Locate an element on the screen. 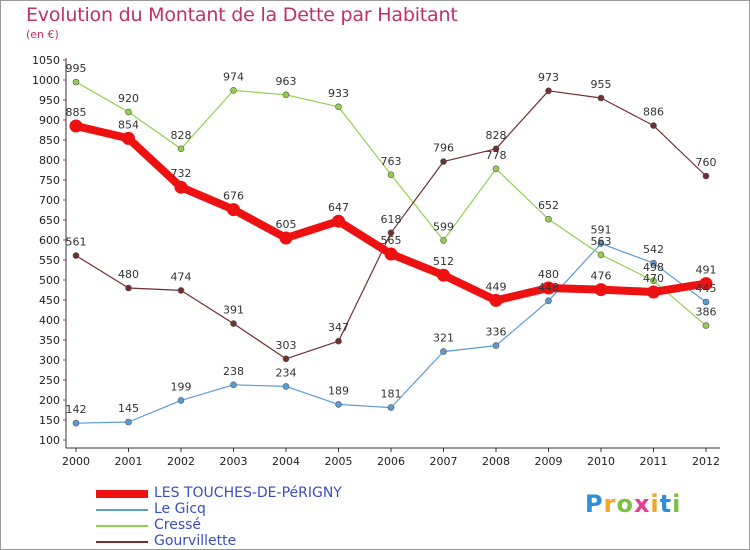  legend-item-les-touches: LES TOUCHES-DE-PéRIGNY is located at coordinates (246, 493).